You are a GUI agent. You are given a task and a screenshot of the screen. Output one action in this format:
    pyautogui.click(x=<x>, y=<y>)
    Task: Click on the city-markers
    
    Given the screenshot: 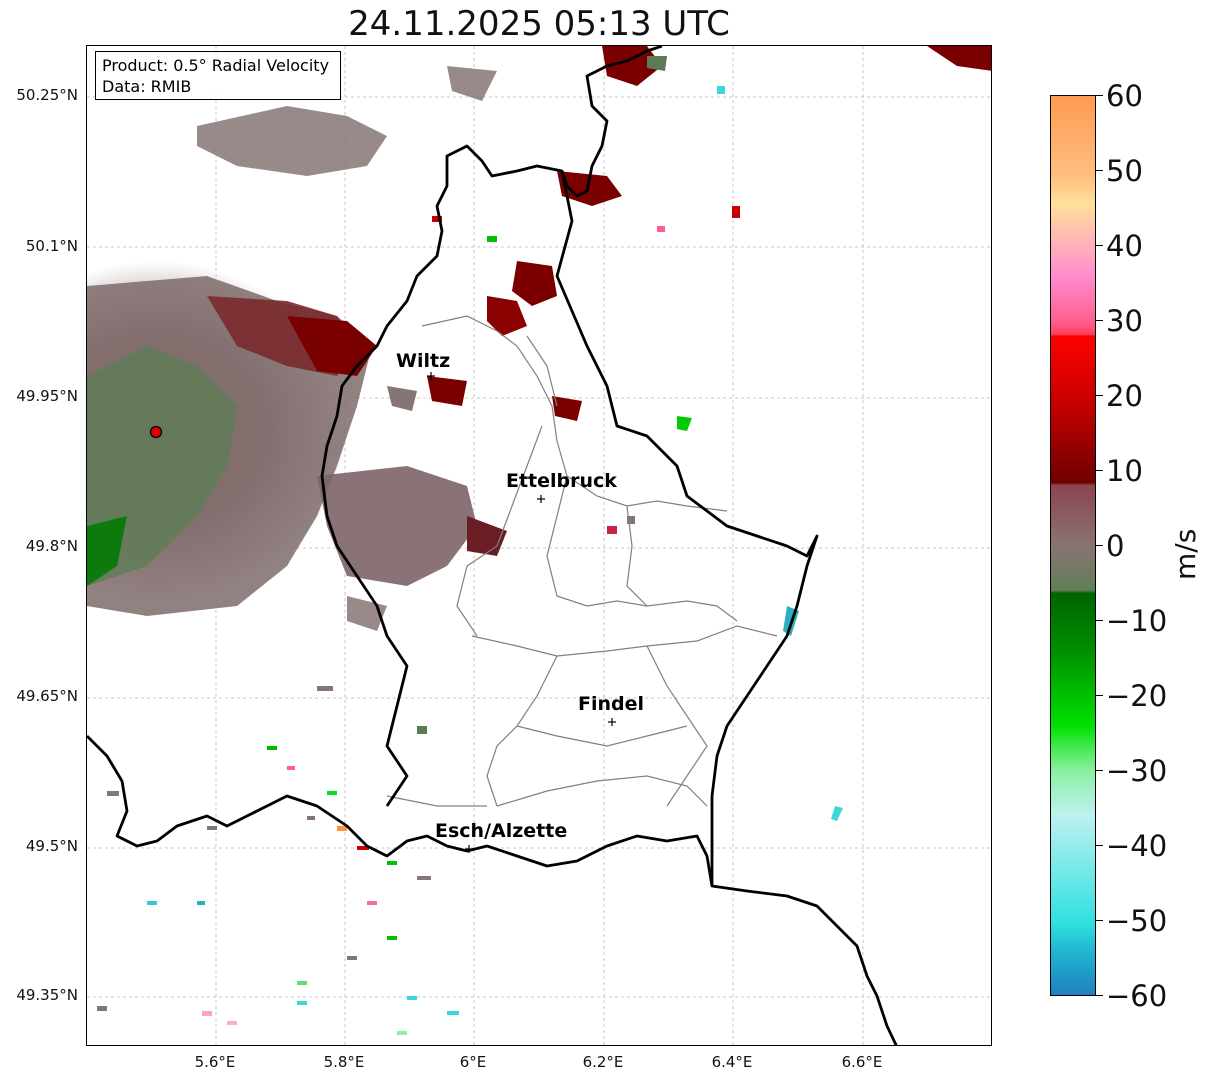 What is the action you would take?
    pyautogui.click(x=521, y=612)
    